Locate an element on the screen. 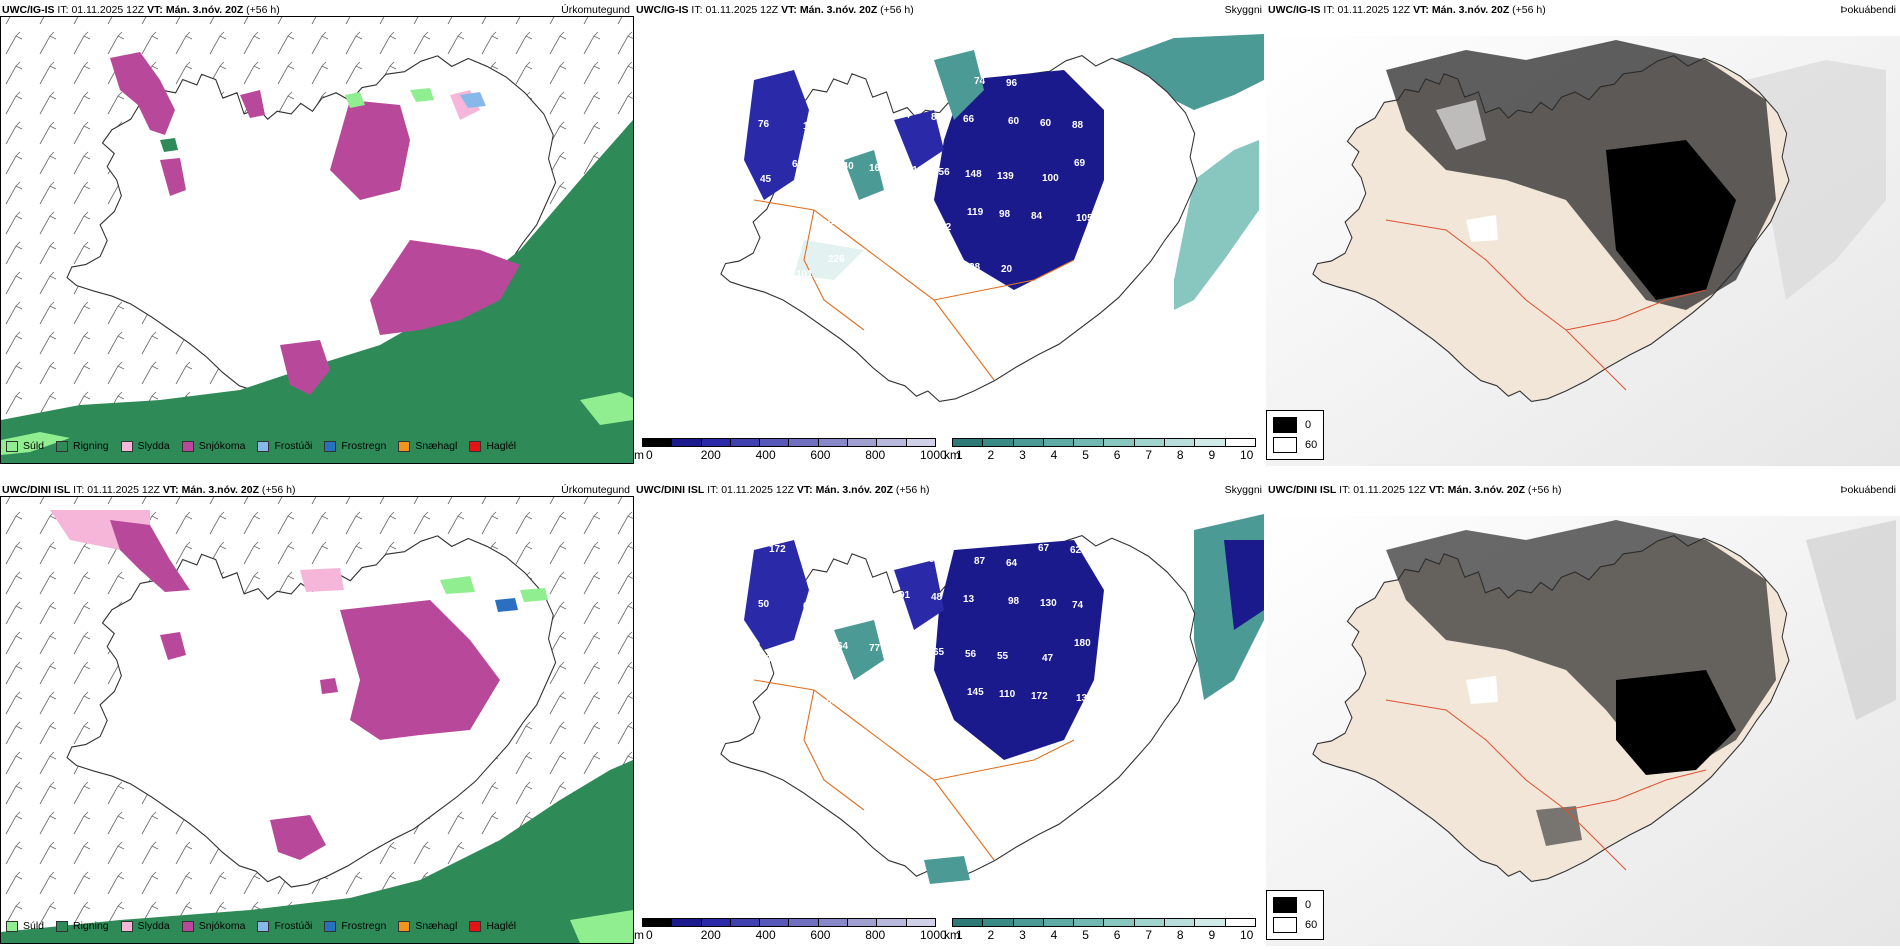 The image size is (1900, 950). snow-height-label: 48 is located at coordinates (937, 597).